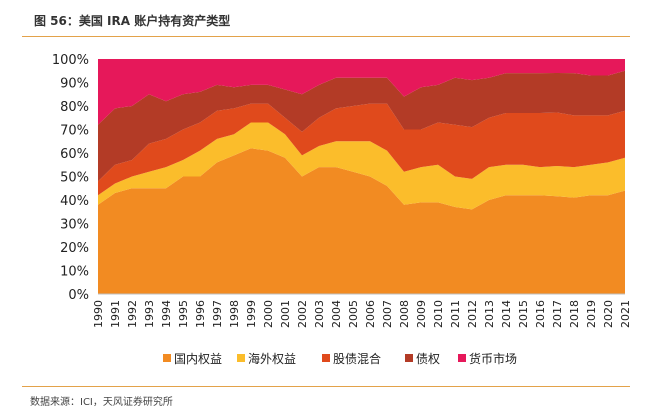  What do you see at coordinates (387, 314) in the screenshot?
I see `x-tick-label: 2007` at bounding box center [387, 314].